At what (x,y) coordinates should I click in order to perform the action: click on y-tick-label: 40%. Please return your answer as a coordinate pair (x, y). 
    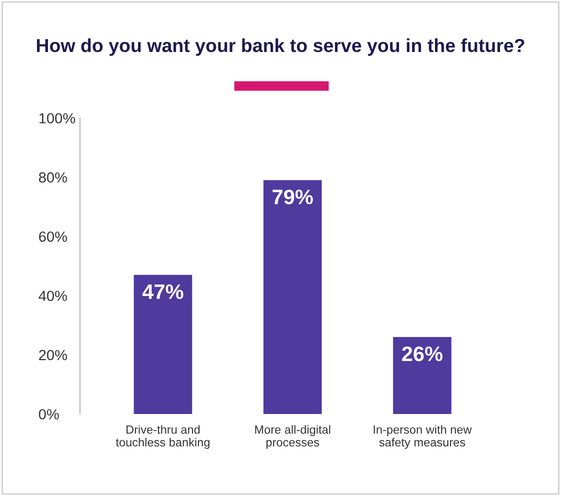
    Looking at the image, I should click on (53, 296).